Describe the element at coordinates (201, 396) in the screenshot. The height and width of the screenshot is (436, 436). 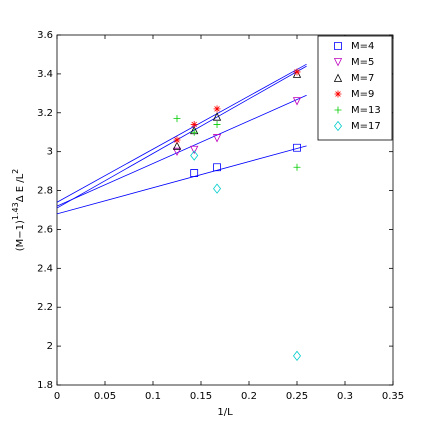
I see `x-tick-label: 0.15` at that location.